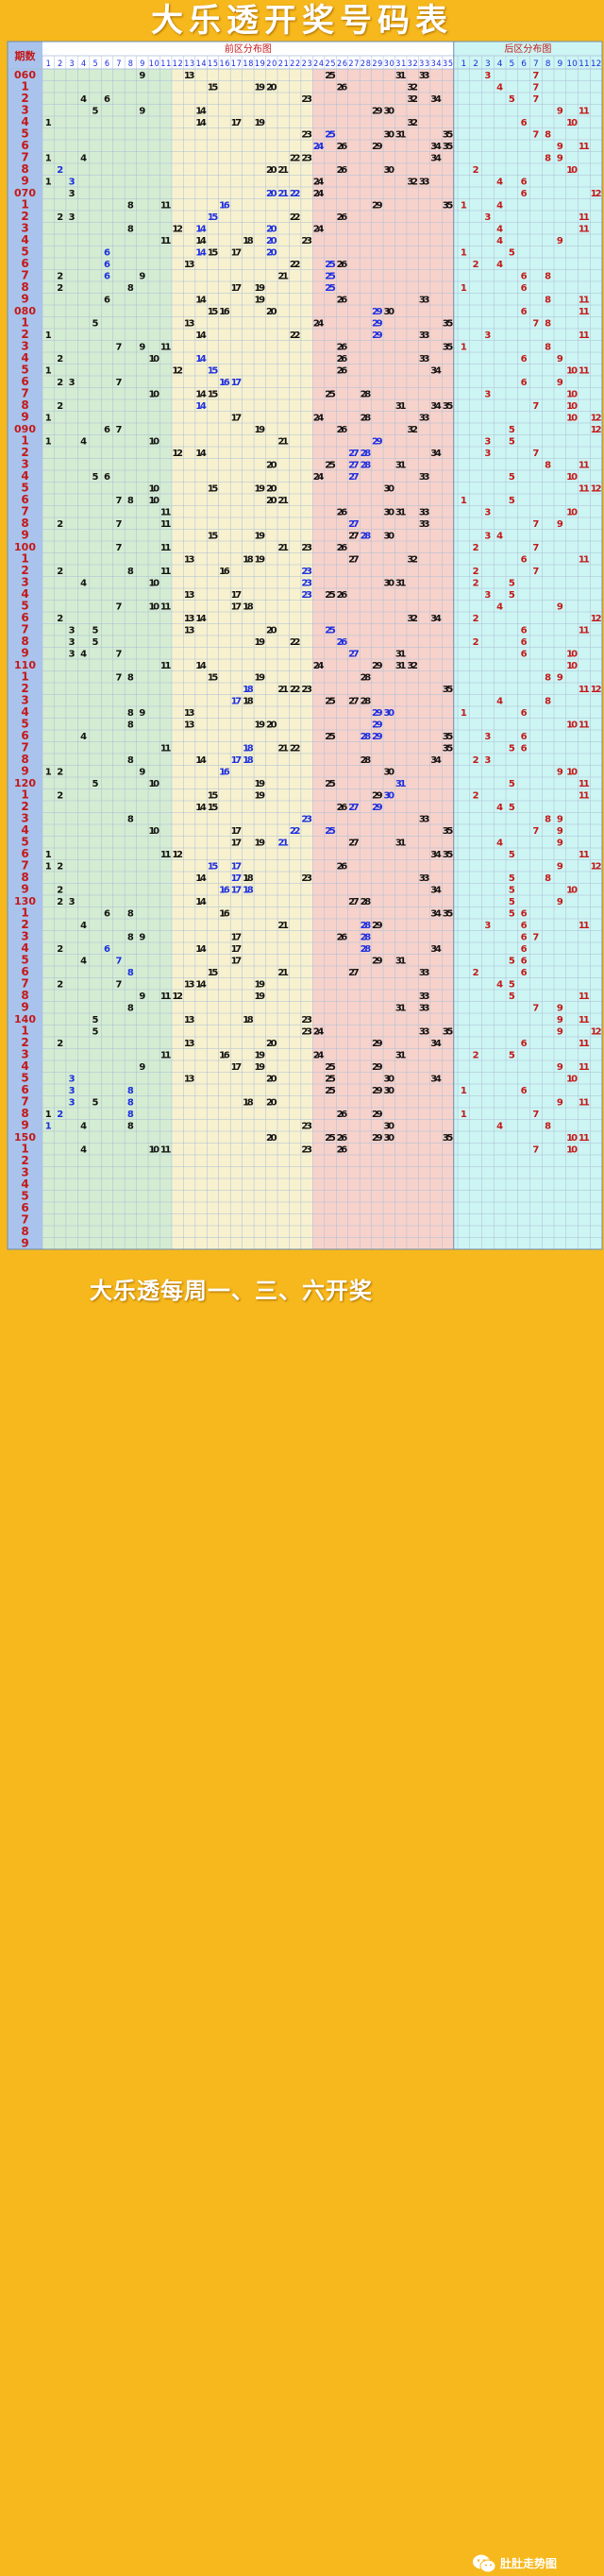 This screenshot has height=2576, width=604. Describe the element at coordinates (367, 737) in the screenshot. I see `front-number: 28` at that location.